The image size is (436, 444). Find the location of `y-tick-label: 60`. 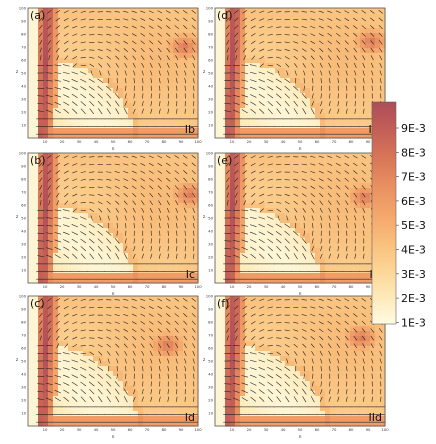

y-tick-label: 60 is located at coordinates (23, 60).